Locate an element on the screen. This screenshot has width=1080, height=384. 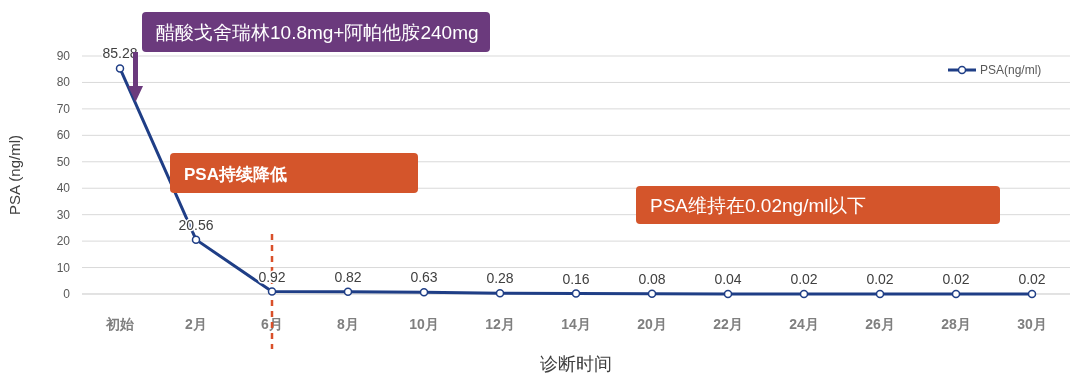
x-tick-label: 26月 is located at coordinates (880, 324).